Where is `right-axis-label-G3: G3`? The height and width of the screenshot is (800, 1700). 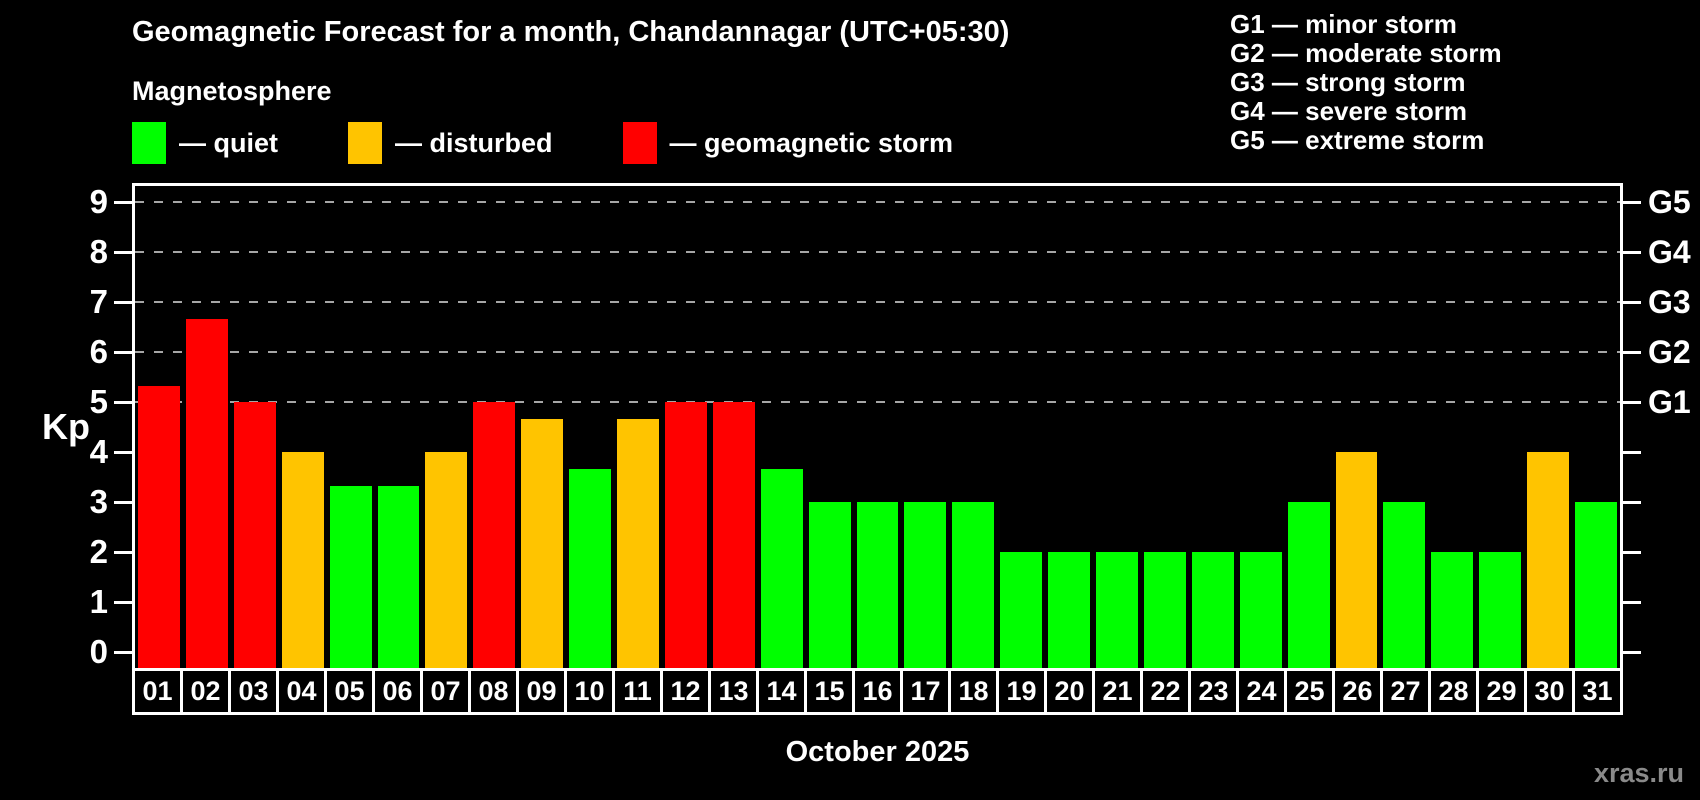
right-axis-label-G3: G3 is located at coordinates (1669, 302).